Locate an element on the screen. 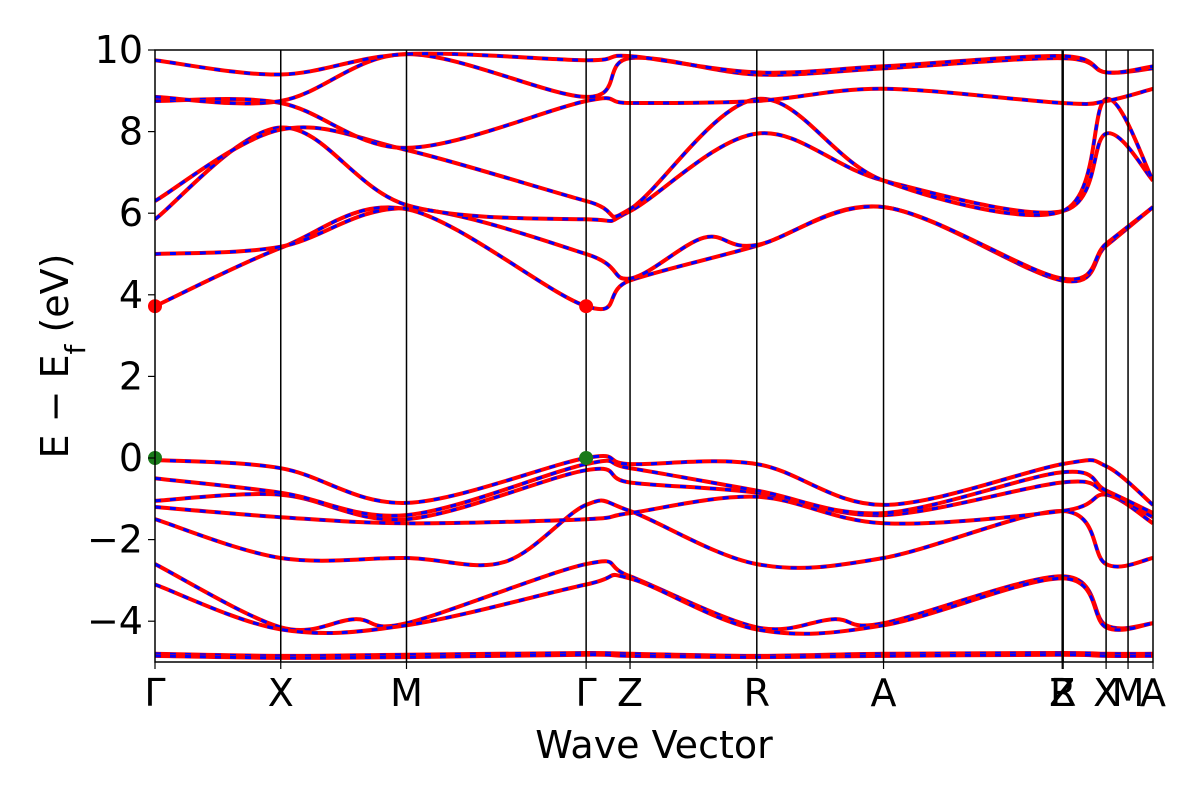  band-edge-markers is located at coordinates (371, 382).